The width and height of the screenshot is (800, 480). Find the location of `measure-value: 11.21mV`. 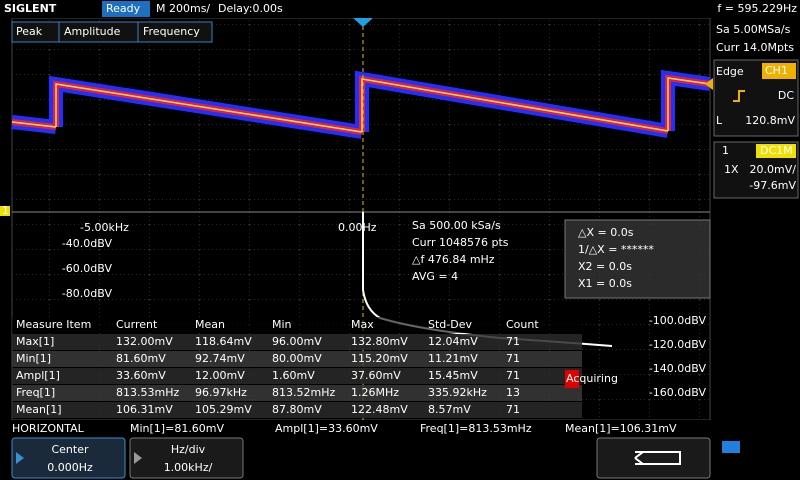

measure-value: 11.21mV is located at coordinates (453, 358).